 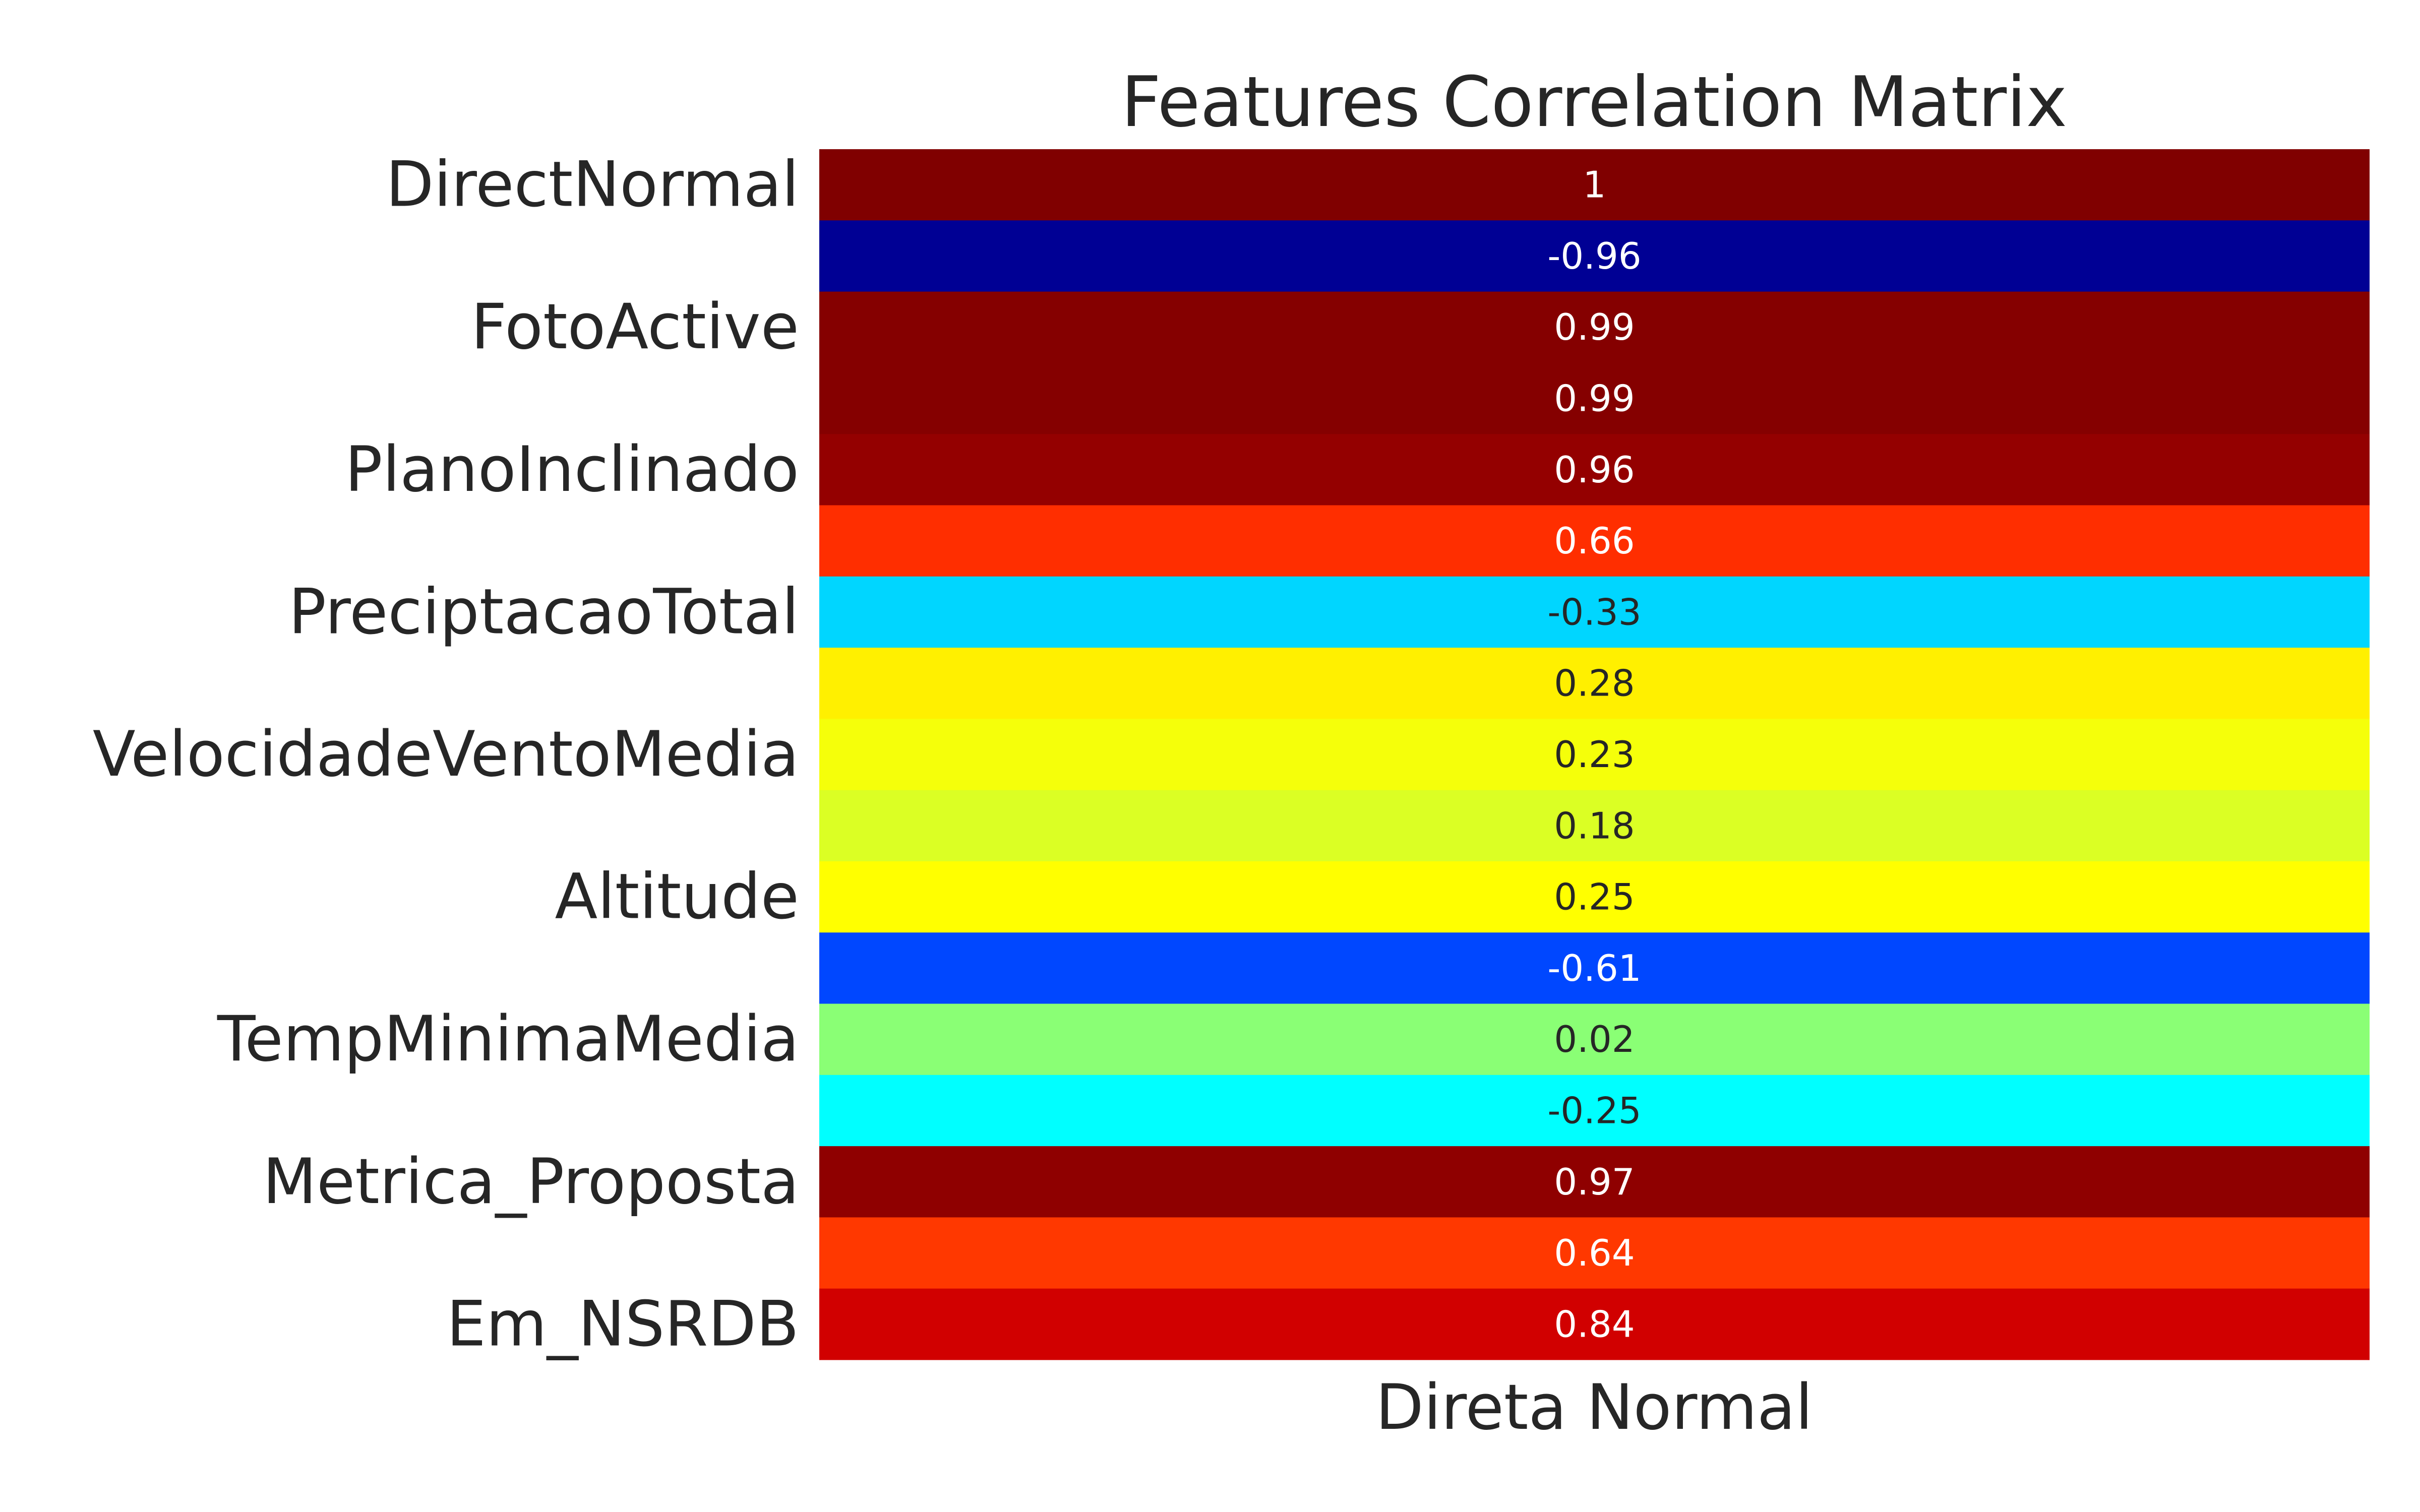 I want to click on row-tick-label: PlanoInclinado, so click(x=572, y=469).